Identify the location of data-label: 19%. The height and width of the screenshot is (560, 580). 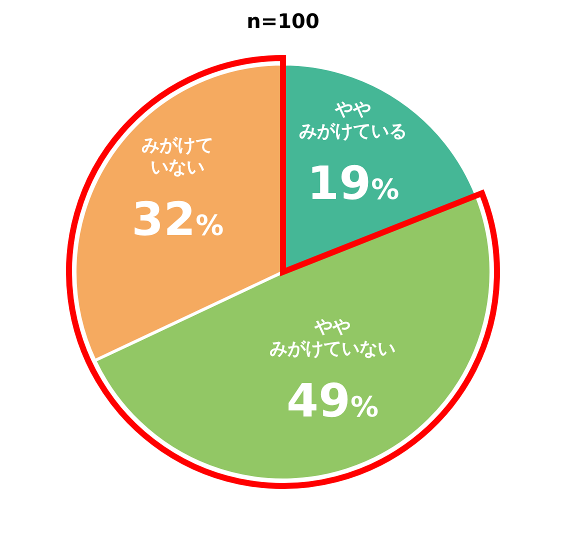
(353, 183).